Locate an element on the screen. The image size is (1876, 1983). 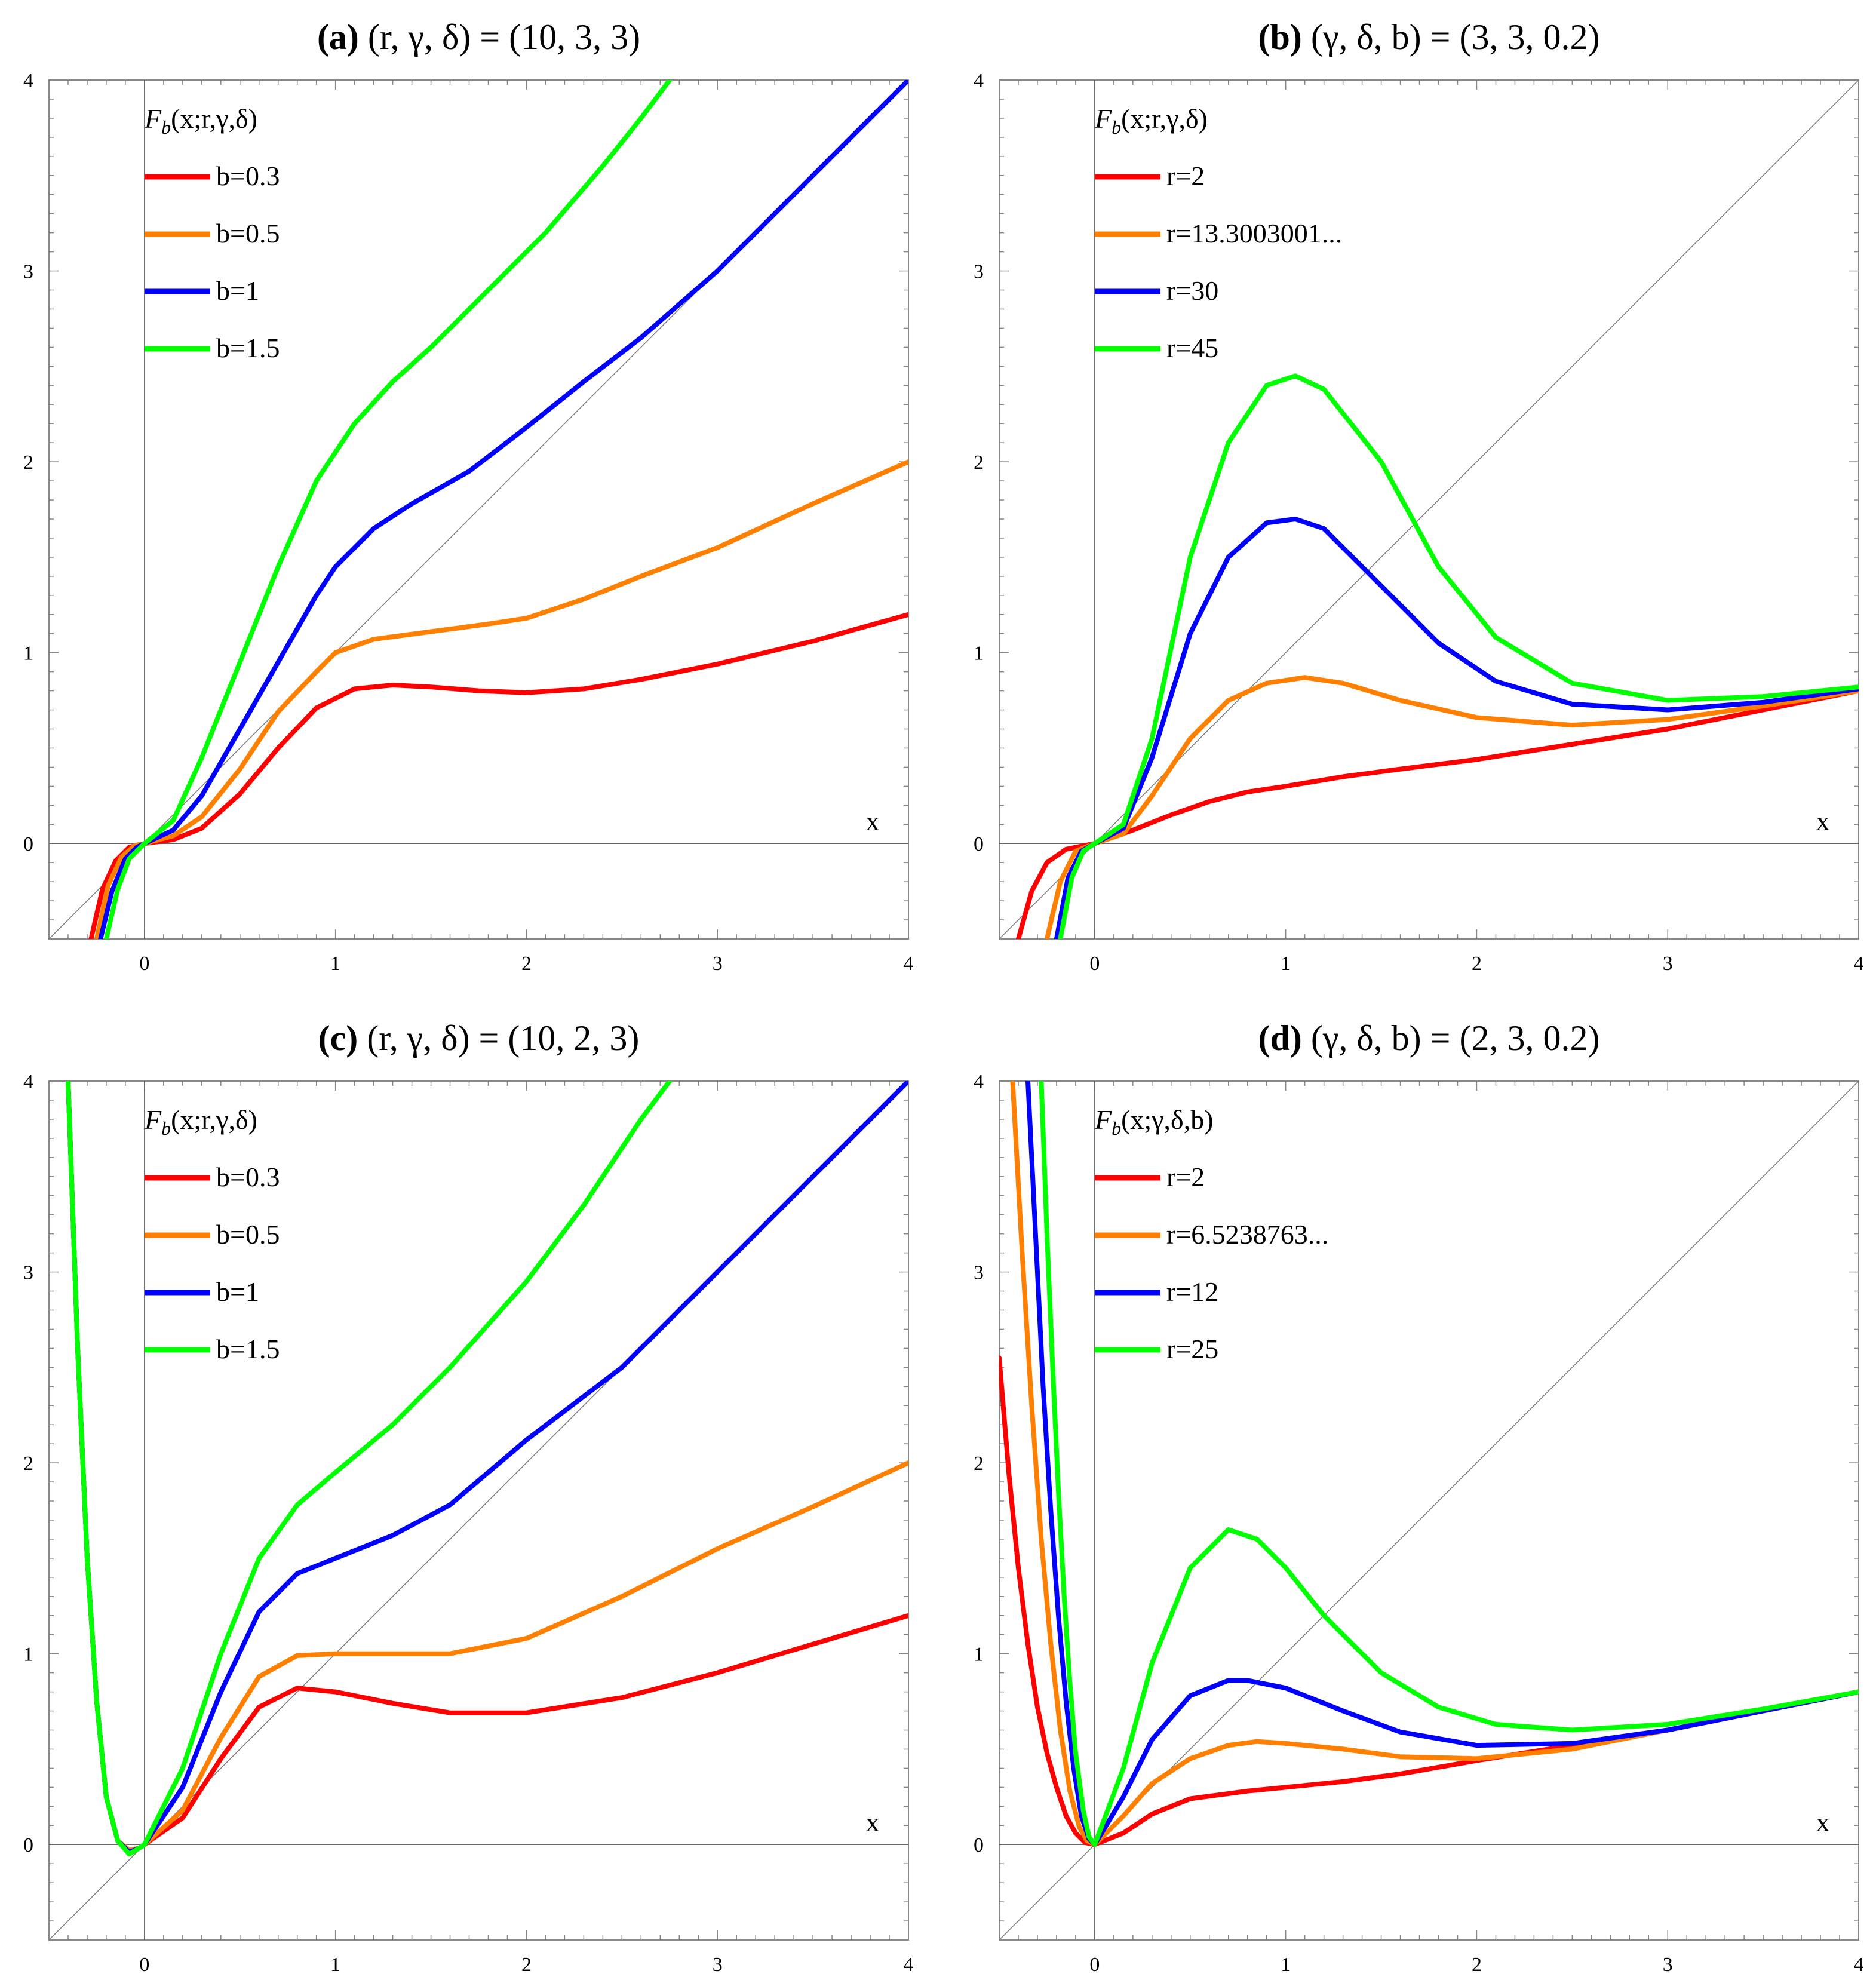
legend: Fb(x;r,γ,δ) r=2 r=13.3003001... r=30 r=45 is located at coordinates (1218, 233).